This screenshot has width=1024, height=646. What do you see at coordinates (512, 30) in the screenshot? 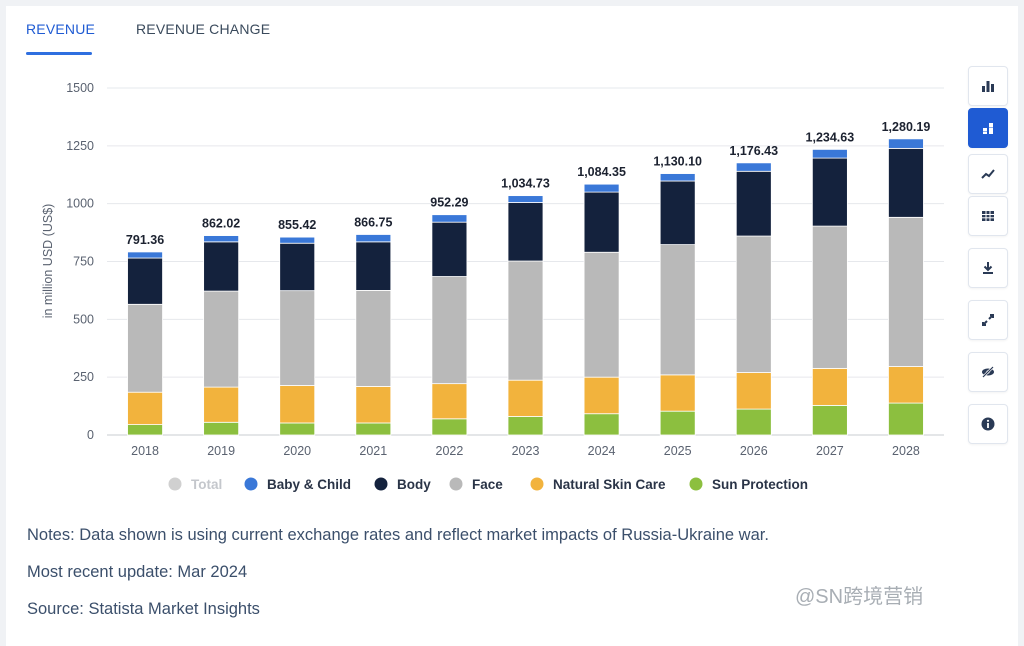
I see `tab-bar: REVENUE REVENUE CHANGE` at bounding box center [512, 30].